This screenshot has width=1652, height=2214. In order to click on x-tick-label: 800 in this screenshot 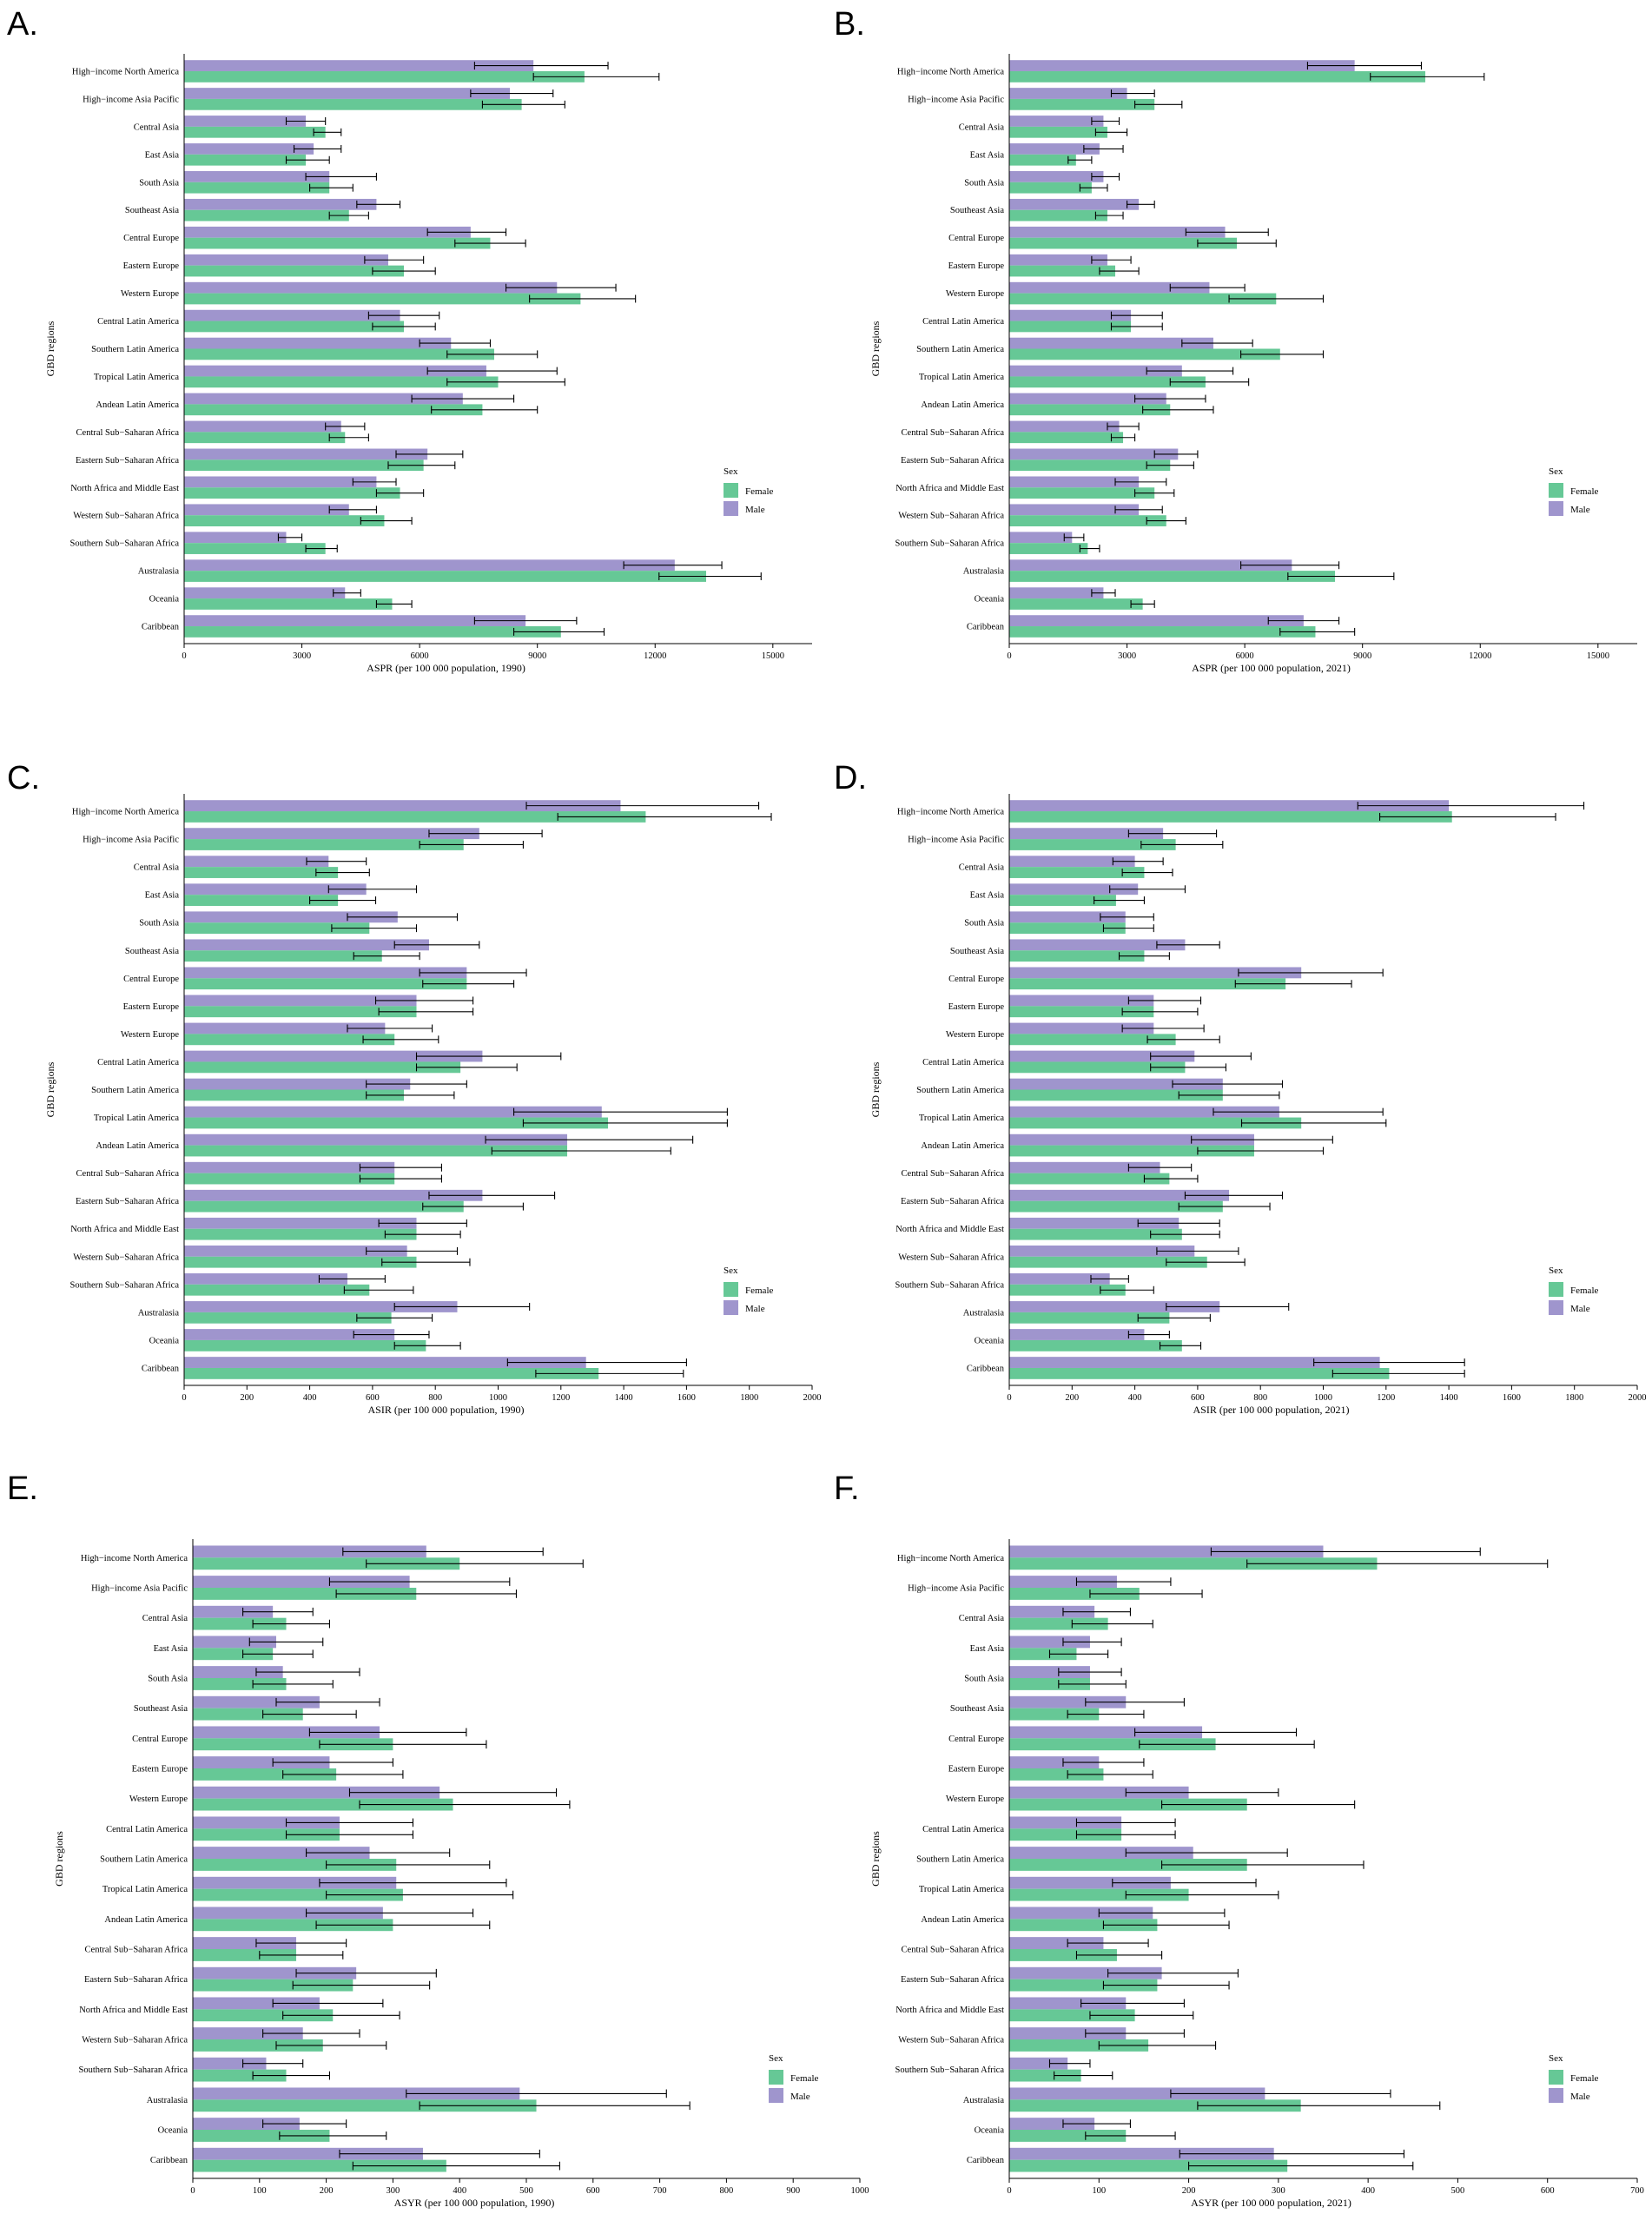, I will do `click(727, 2191)`.